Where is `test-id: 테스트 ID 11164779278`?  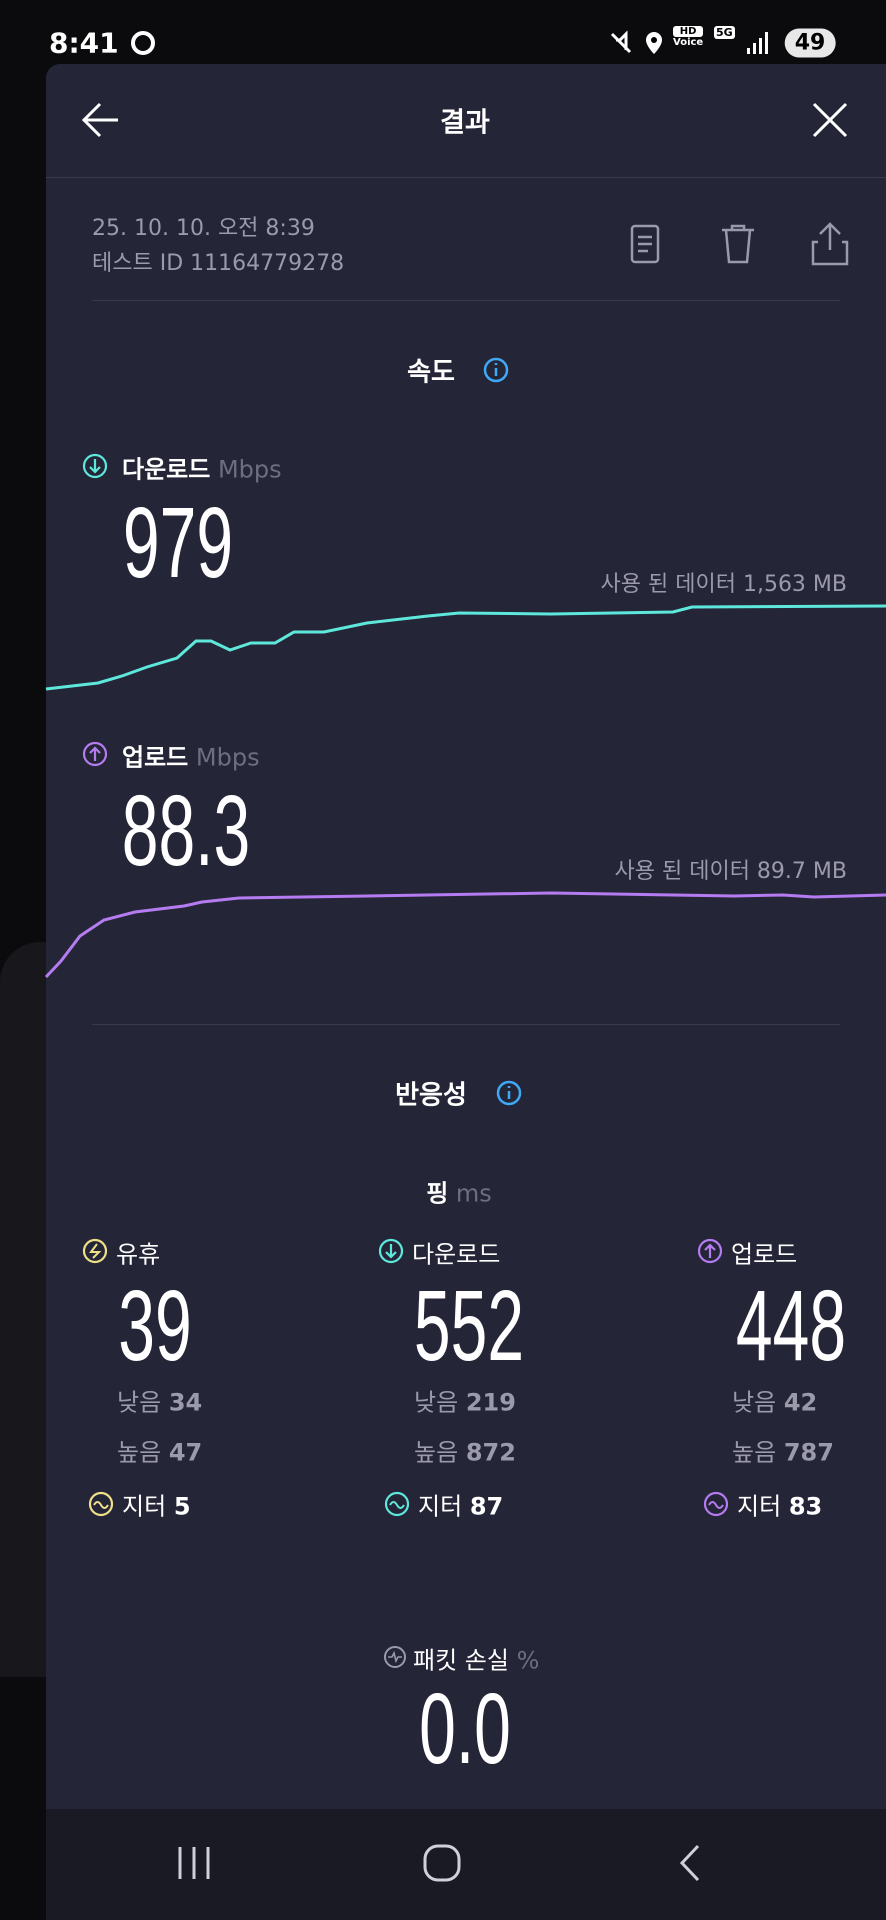
test-id: 테스트 ID 11164779278 is located at coordinates (218, 263).